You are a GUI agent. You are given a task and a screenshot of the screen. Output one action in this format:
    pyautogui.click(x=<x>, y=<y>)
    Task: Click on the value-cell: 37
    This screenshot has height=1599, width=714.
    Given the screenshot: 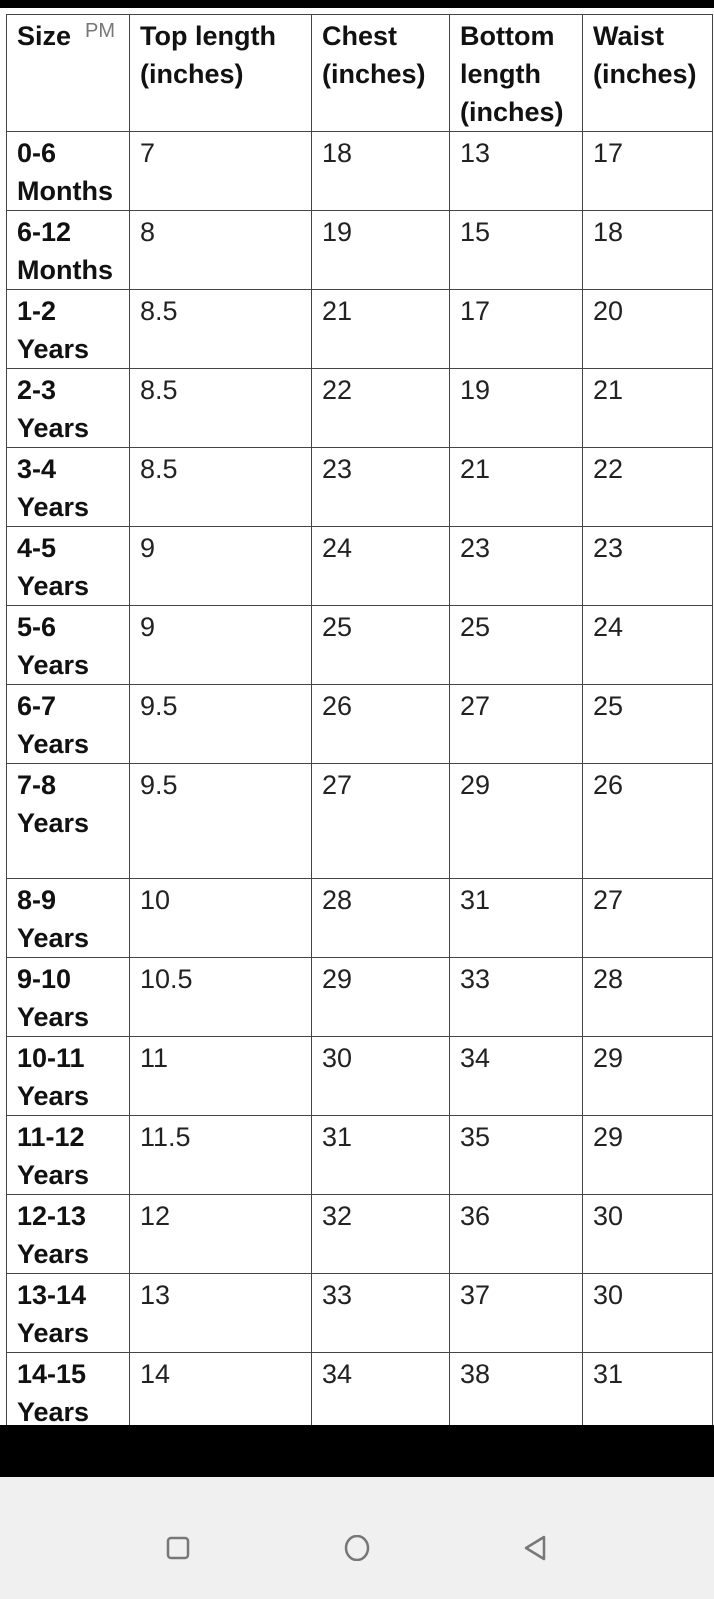 What is the action you would take?
    pyautogui.click(x=516, y=1313)
    